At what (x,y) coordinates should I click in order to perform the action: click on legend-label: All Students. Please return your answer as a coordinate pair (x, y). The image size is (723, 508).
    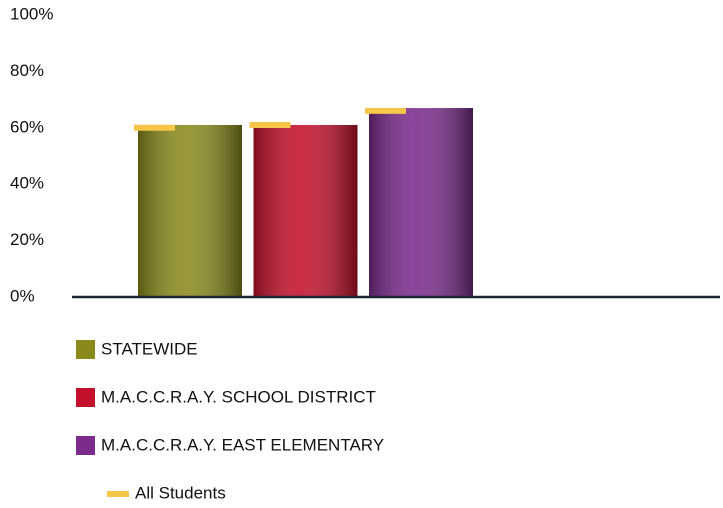
    Looking at the image, I should click on (180, 492).